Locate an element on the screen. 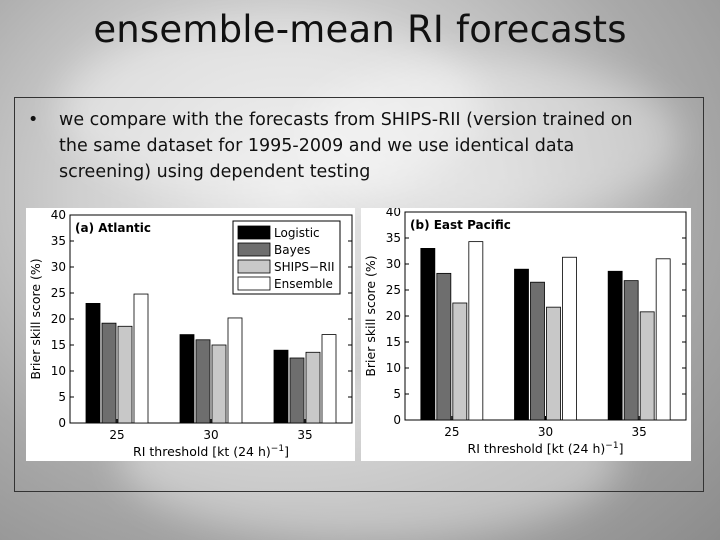 This screenshot has width=720, height=540. legend-label: Ensemble is located at coordinates (303, 284).